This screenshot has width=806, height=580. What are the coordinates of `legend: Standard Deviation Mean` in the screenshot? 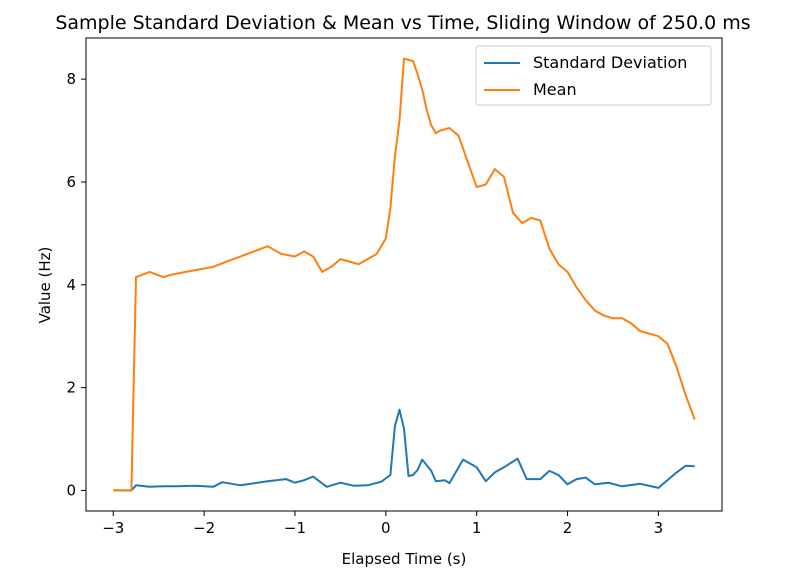 It's located at (593, 75).